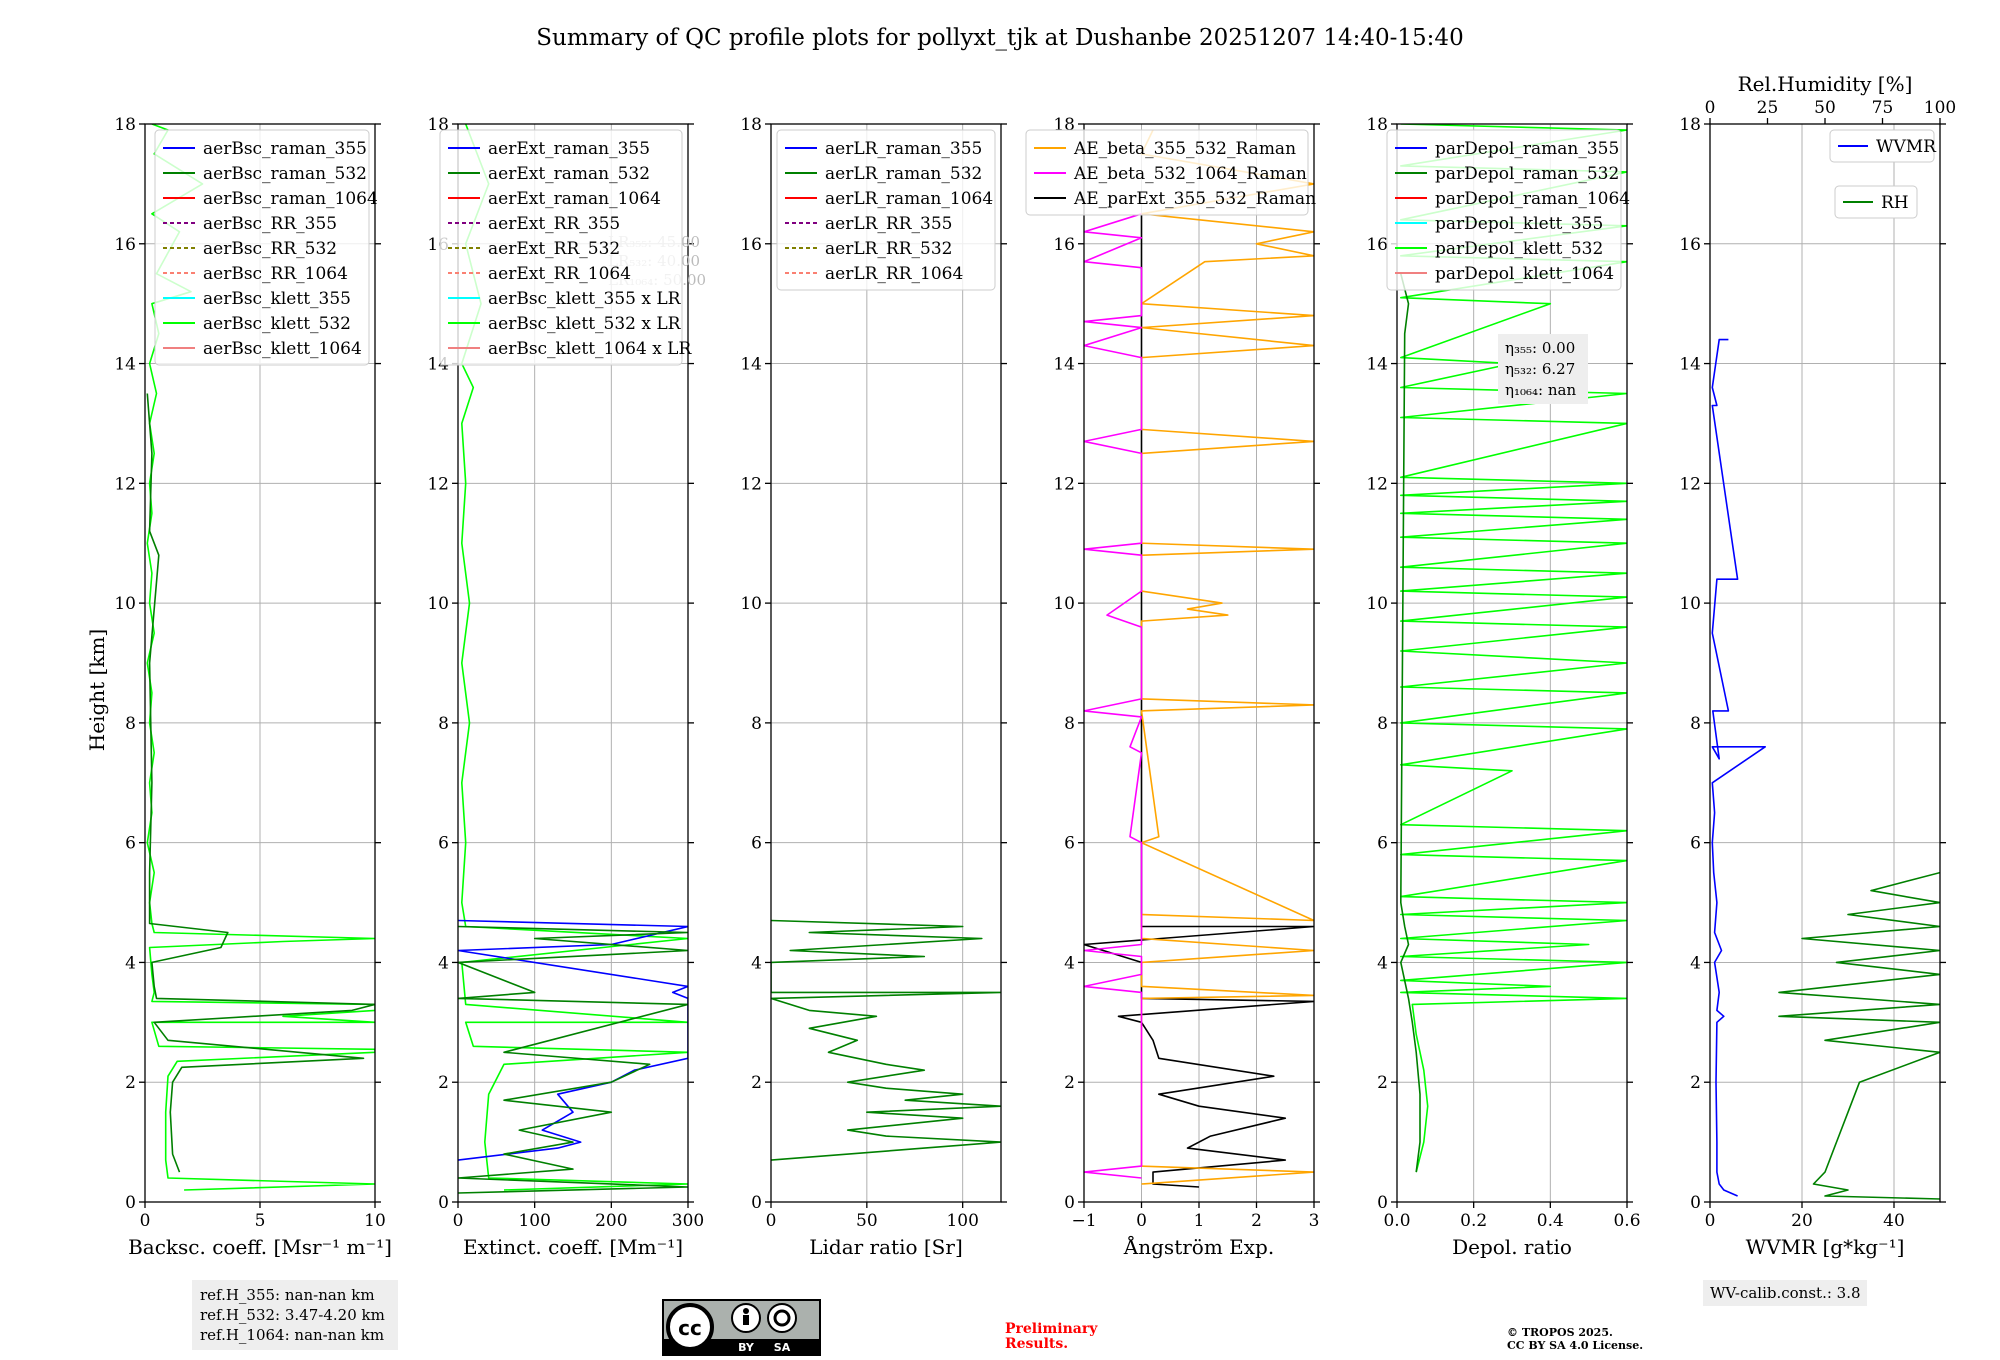 The image size is (2000, 1360). I want to click on legend-label: aerLR_RR_532, so click(888, 249).